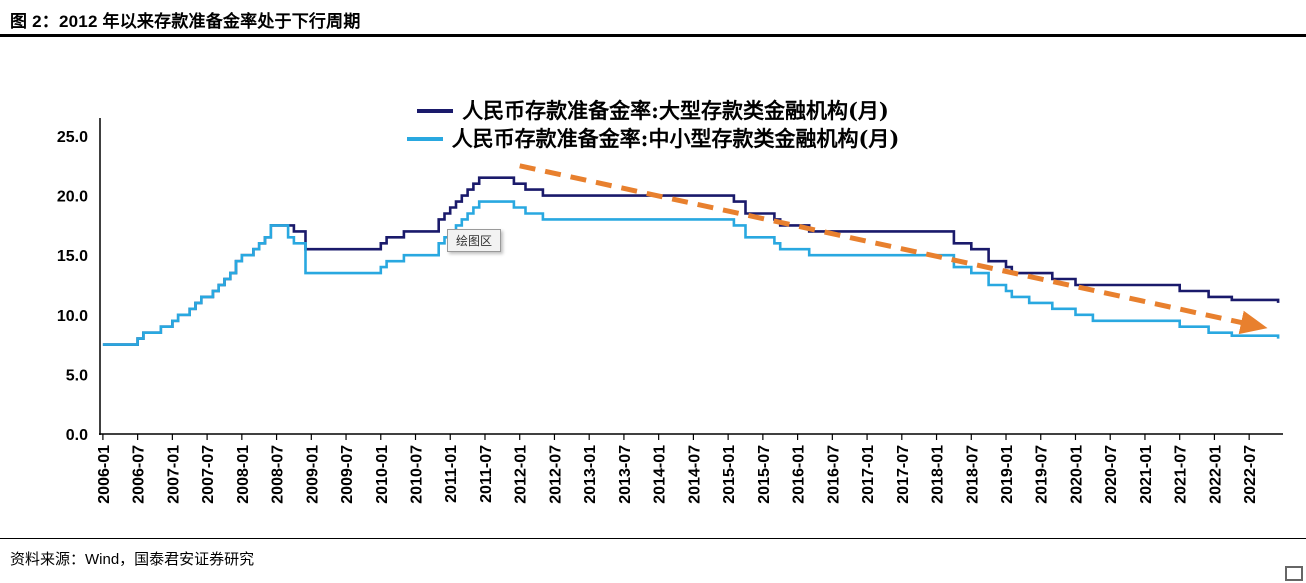  What do you see at coordinates (278, 474) in the screenshot?
I see `x-tick-label: 2008-07` at bounding box center [278, 474].